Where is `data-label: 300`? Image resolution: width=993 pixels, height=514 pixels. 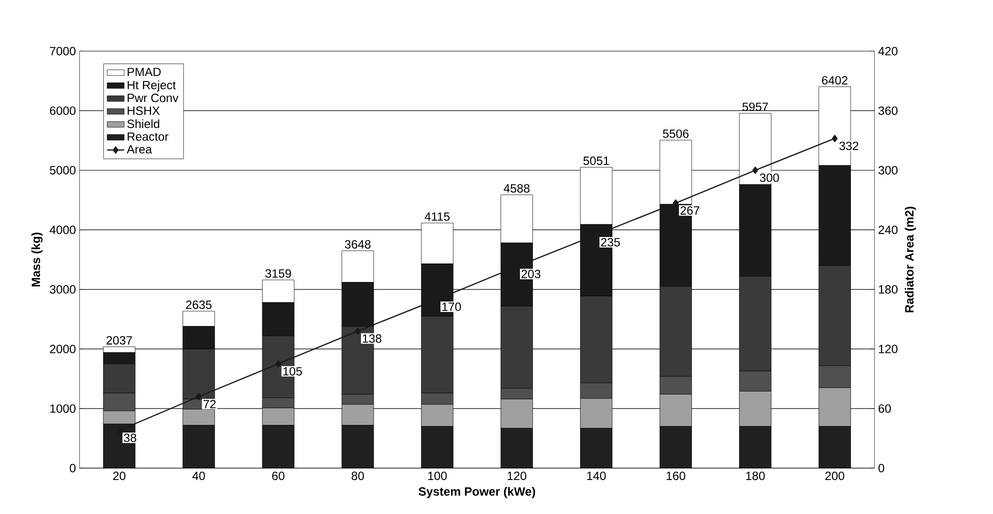
data-label: 300 is located at coordinates (769, 177).